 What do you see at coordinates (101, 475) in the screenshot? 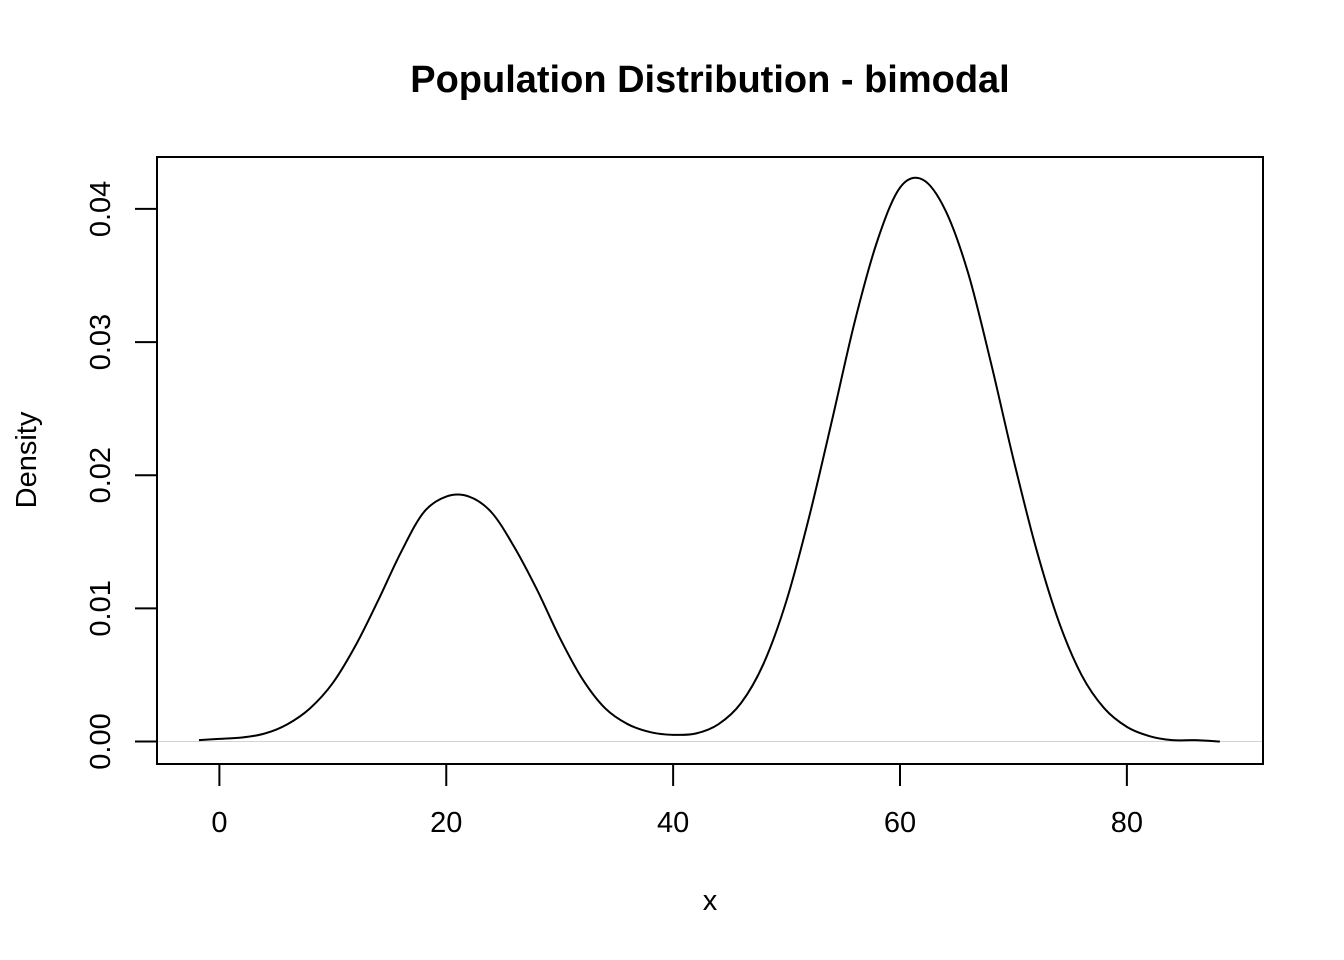
I see `y-tick-label: 0.02` at bounding box center [101, 475].